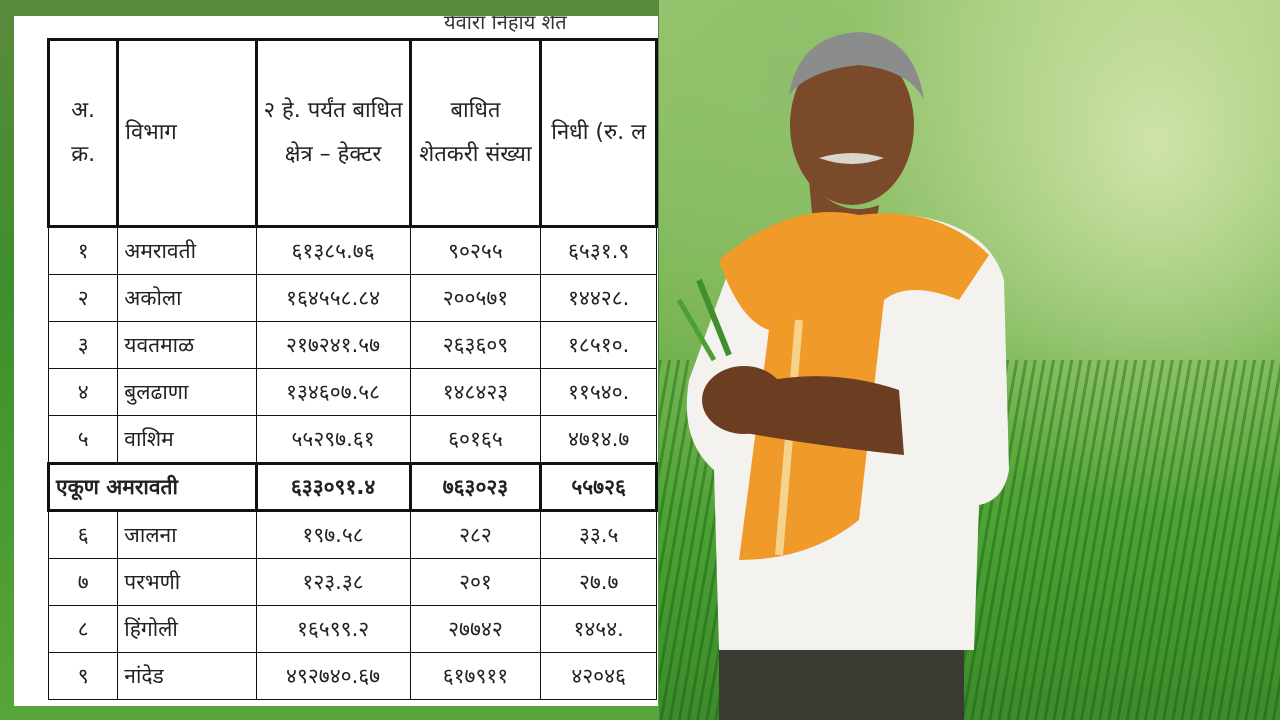  What do you see at coordinates (598, 487) in the screenshot?
I see `total-fund: ५५७२६` at bounding box center [598, 487].